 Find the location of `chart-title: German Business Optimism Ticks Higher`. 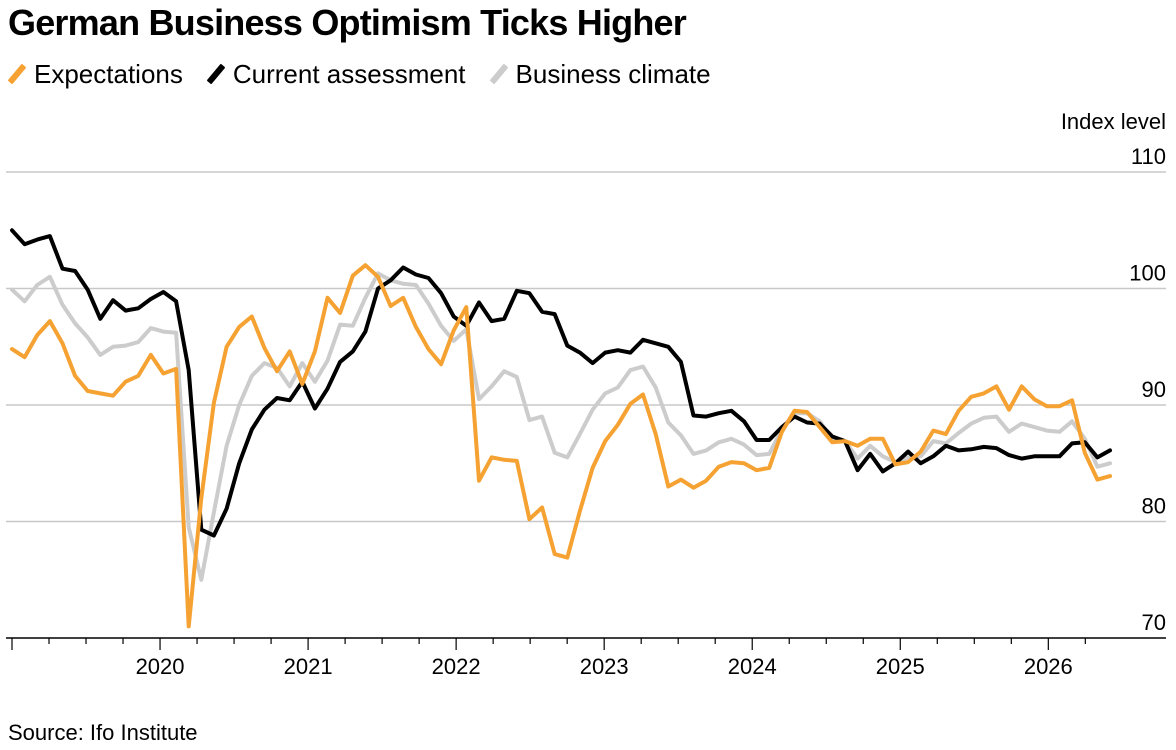

chart-title: German Business Optimism Ticks Higher is located at coordinates (347, 22).